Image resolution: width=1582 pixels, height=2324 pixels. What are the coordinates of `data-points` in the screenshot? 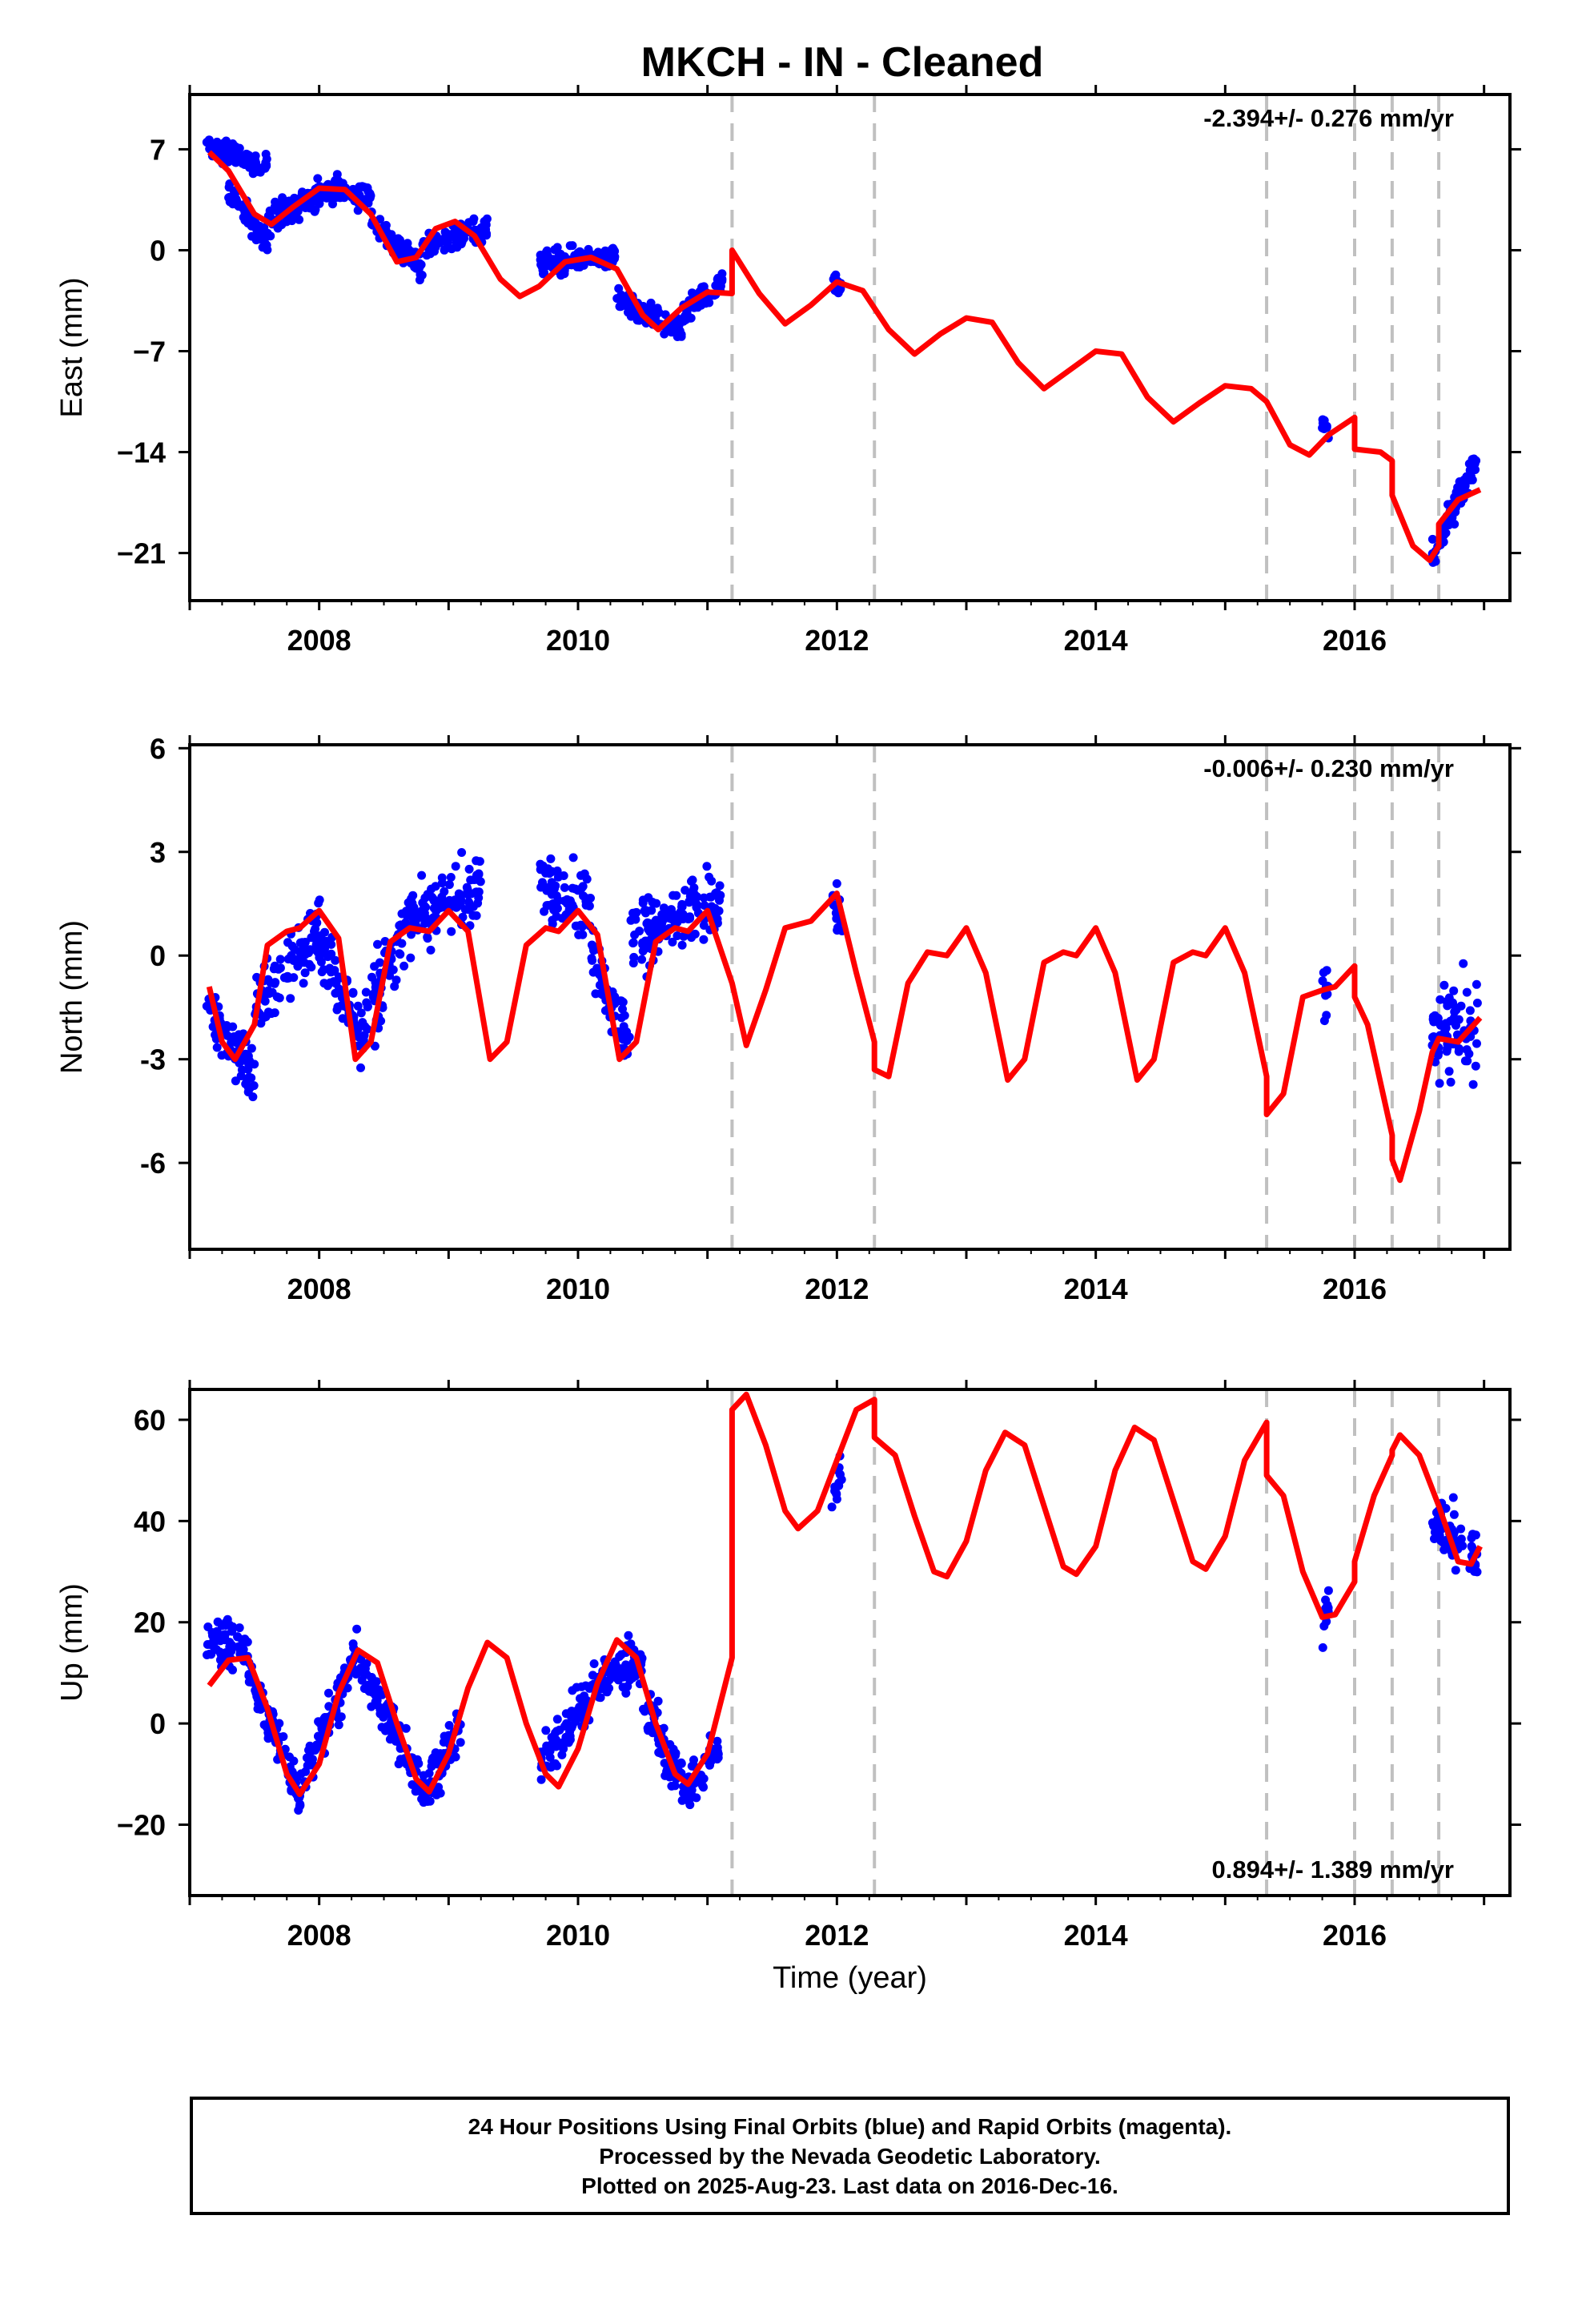 It's located at (842, 975).